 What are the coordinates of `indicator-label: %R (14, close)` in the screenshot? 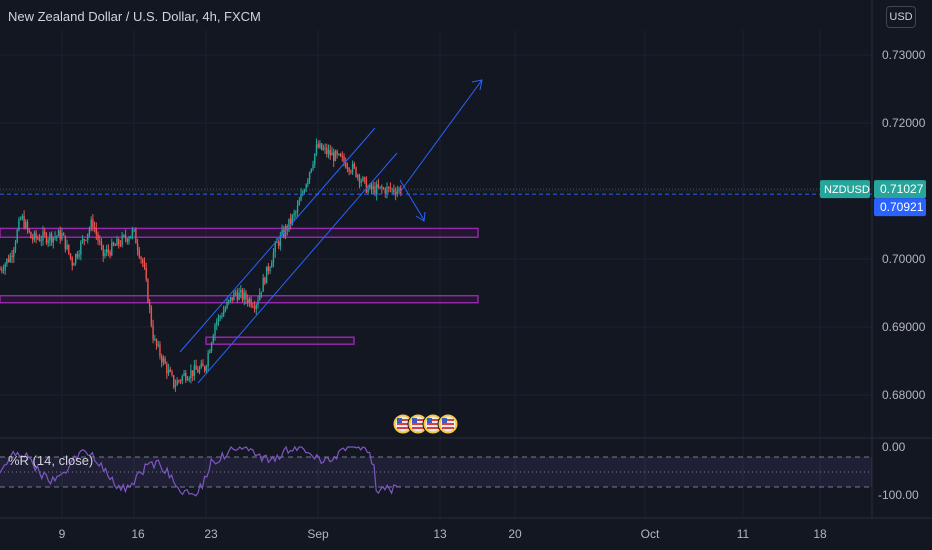 It's located at (51, 460).